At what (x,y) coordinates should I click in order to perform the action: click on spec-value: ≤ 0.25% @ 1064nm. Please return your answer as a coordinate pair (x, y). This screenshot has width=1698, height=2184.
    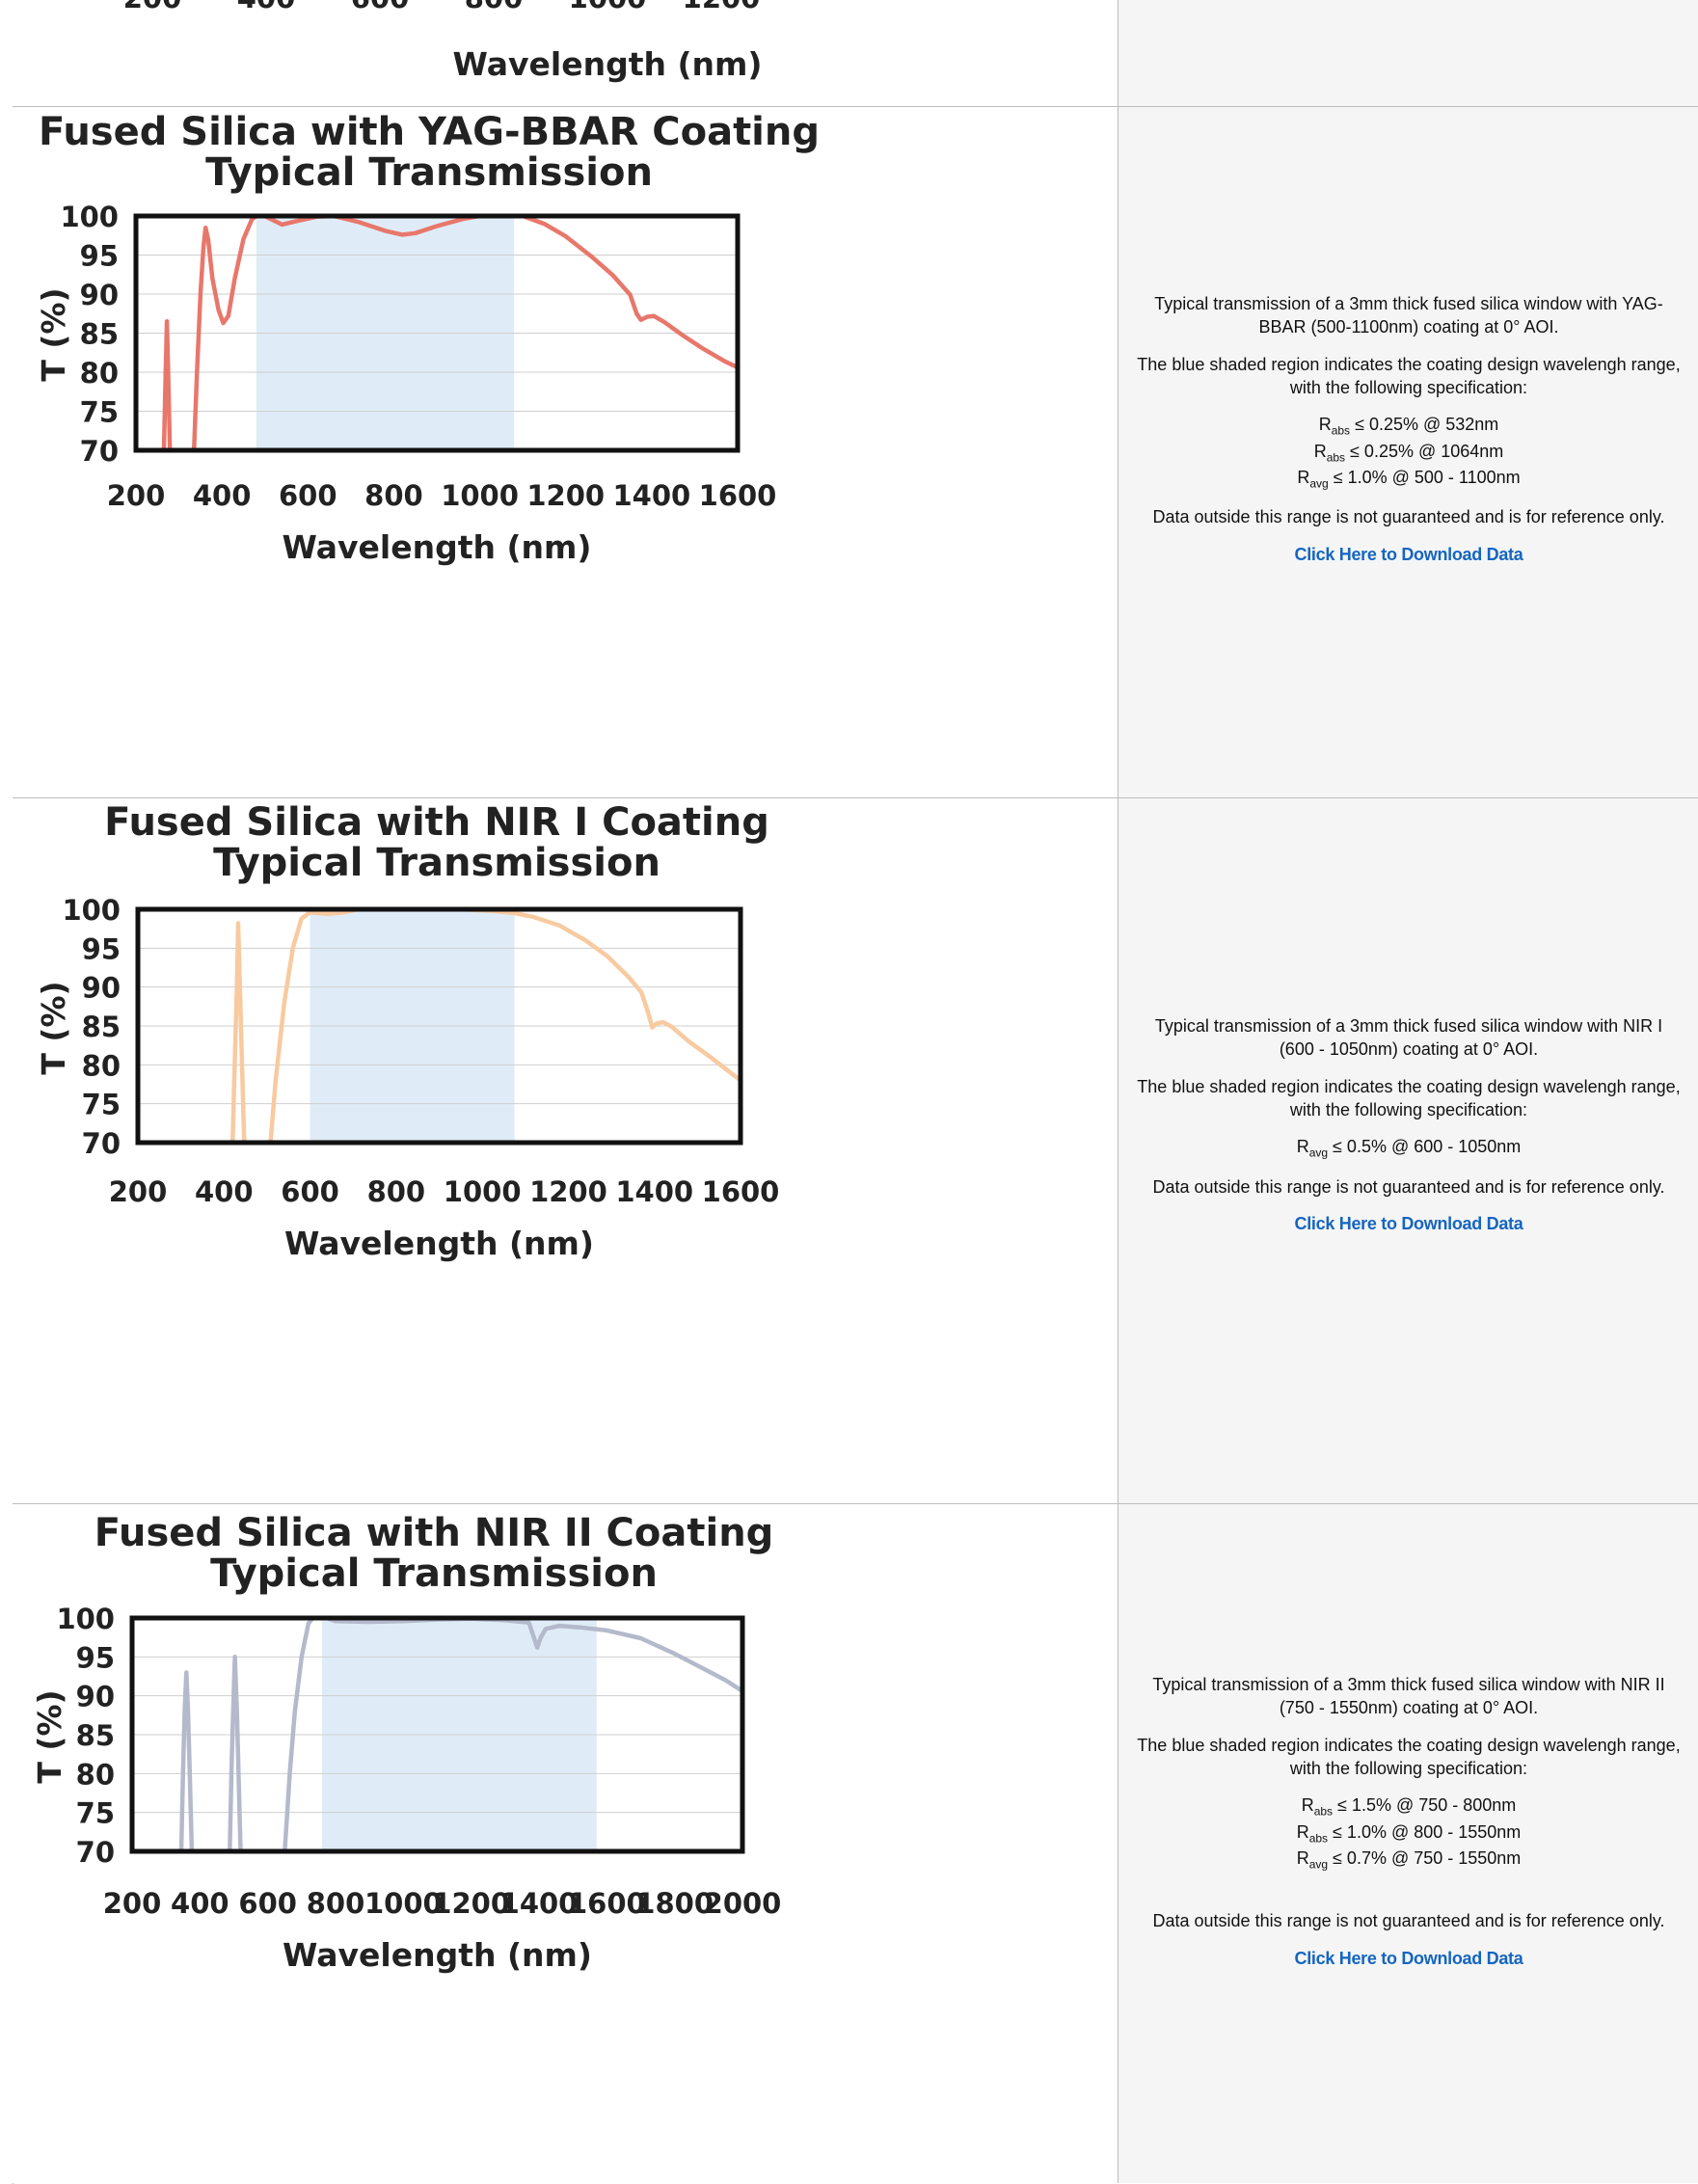
    Looking at the image, I should click on (1424, 451).